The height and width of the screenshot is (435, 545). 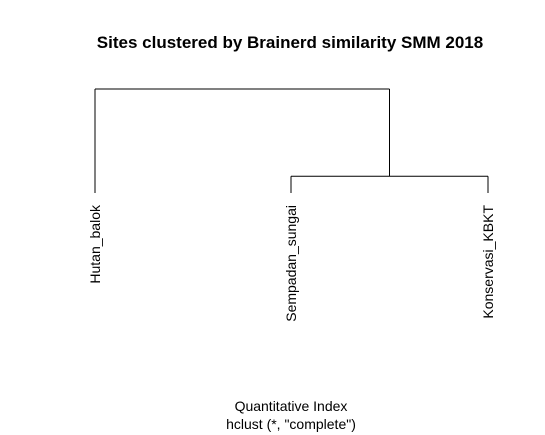 What do you see at coordinates (291, 406) in the screenshot?
I see `x-axis-label: Quantitative Index` at bounding box center [291, 406].